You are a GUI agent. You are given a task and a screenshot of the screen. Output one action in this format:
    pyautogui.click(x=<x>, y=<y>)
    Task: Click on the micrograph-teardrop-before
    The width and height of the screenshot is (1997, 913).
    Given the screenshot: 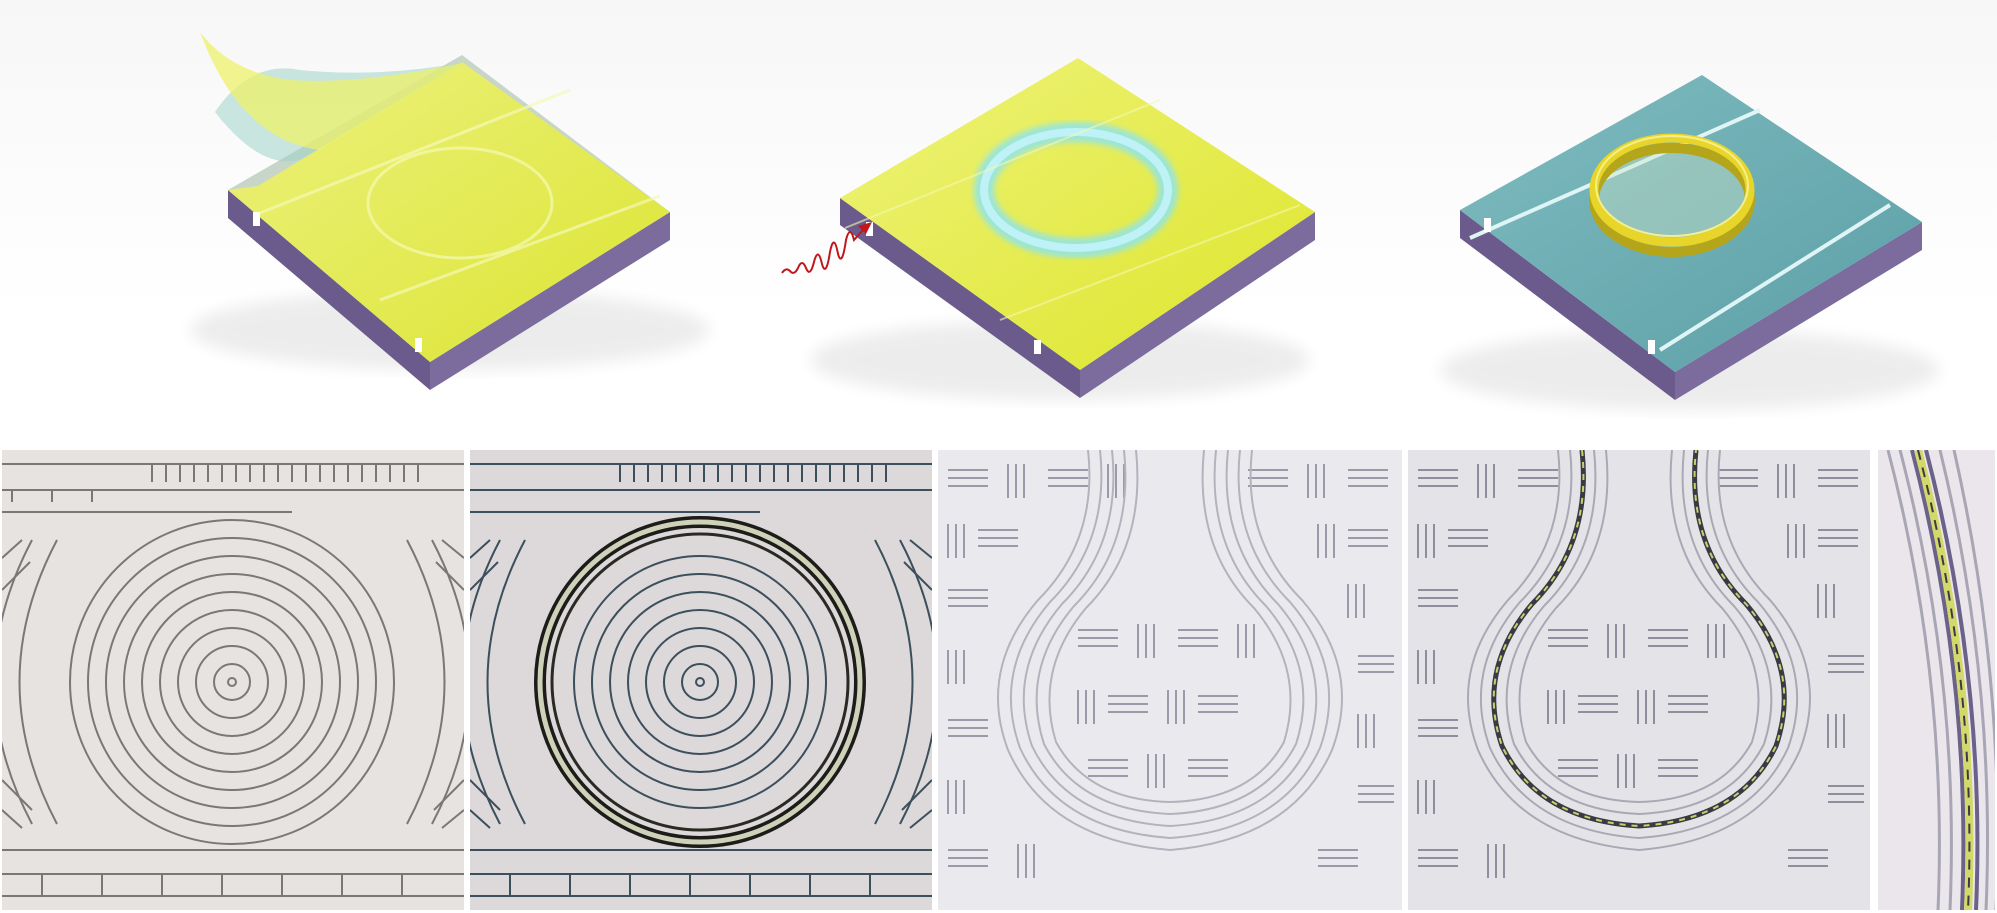 What is the action you would take?
    pyautogui.click(x=1170, y=680)
    